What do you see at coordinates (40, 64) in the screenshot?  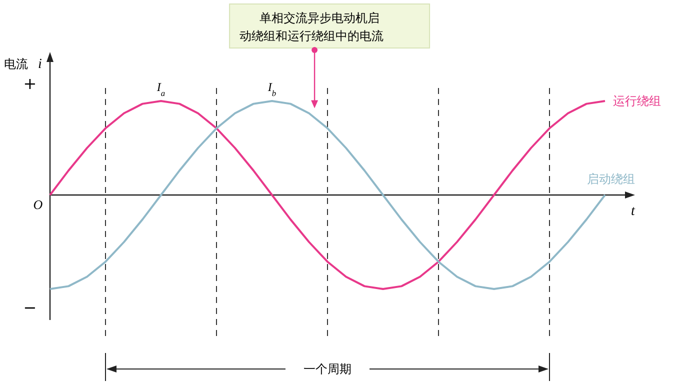 I see `y-axis-title: i` at bounding box center [40, 64].